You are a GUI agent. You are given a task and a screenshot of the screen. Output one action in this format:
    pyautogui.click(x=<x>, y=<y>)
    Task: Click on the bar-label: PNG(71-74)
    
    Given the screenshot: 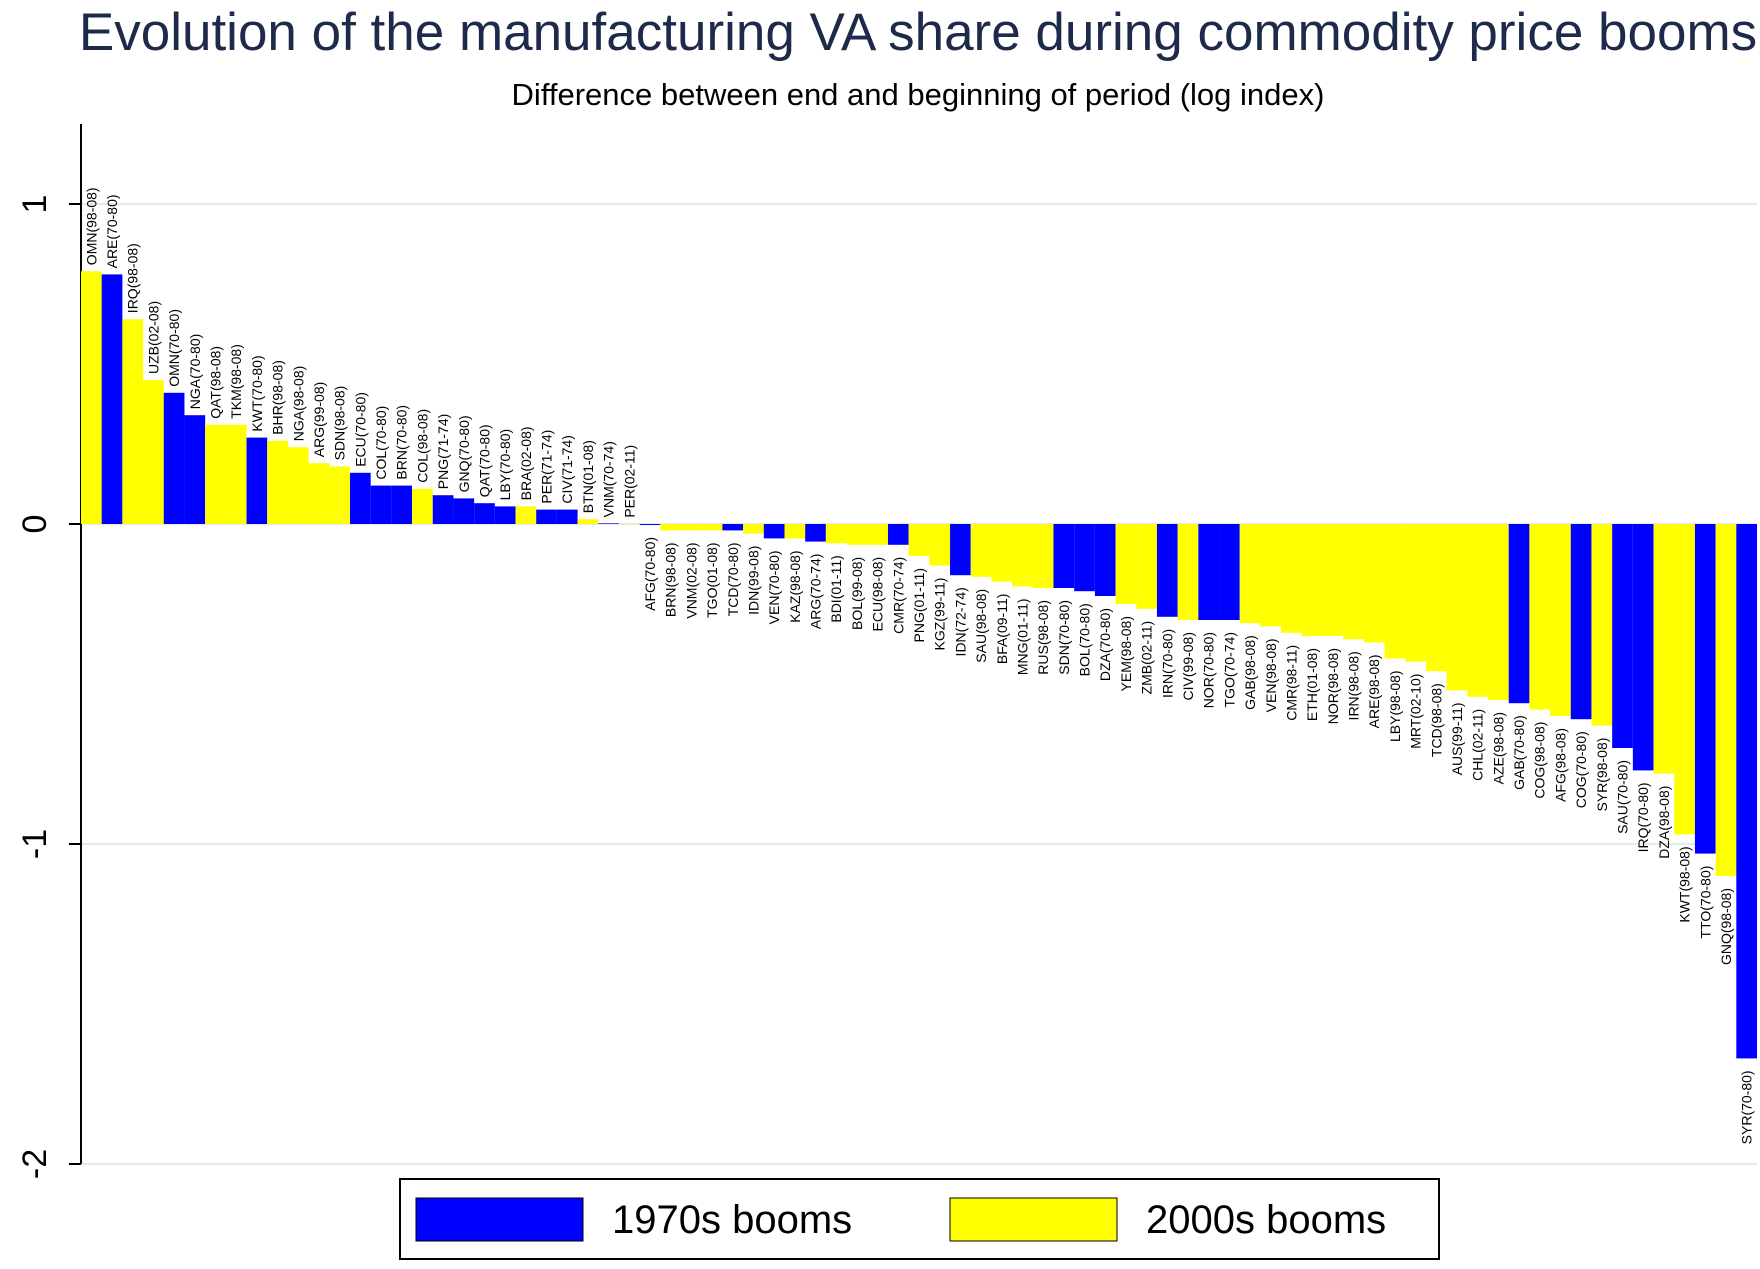 What is the action you would take?
    pyautogui.click(x=443, y=451)
    